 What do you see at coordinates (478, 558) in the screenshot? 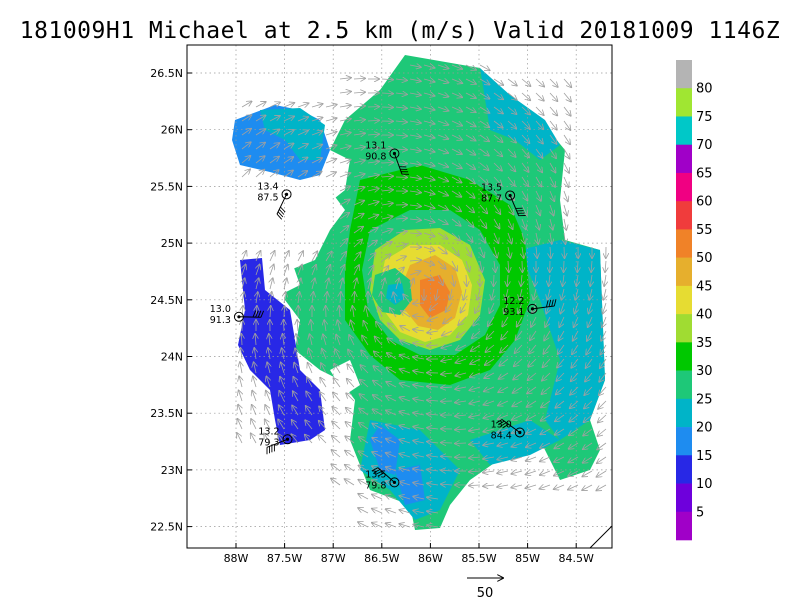
I see `lon-tick-label: 85.5W` at bounding box center [478, 558].